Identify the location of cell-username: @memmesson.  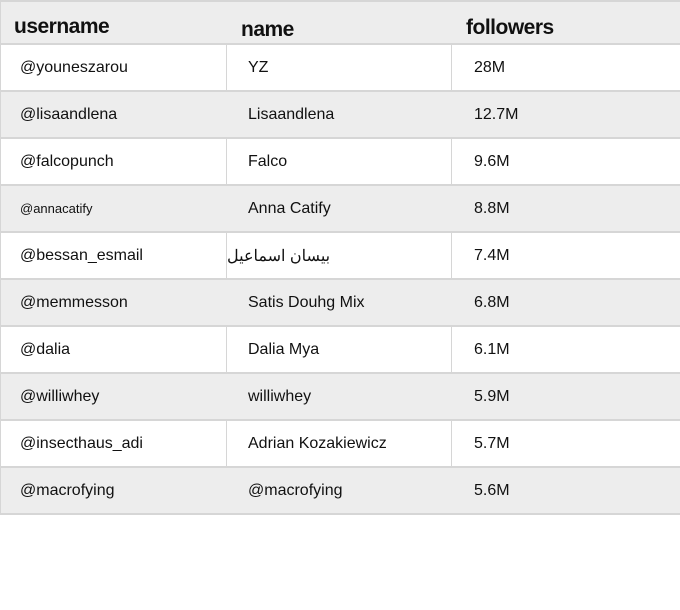
(74, 302).